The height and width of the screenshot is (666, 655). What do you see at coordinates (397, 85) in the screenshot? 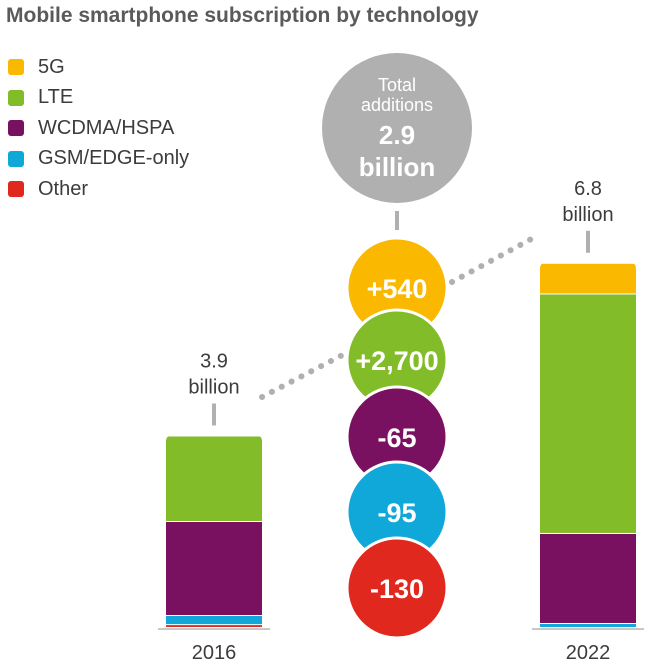
I see `total-additions-label-1: Total` at bounding box center [397, 85].